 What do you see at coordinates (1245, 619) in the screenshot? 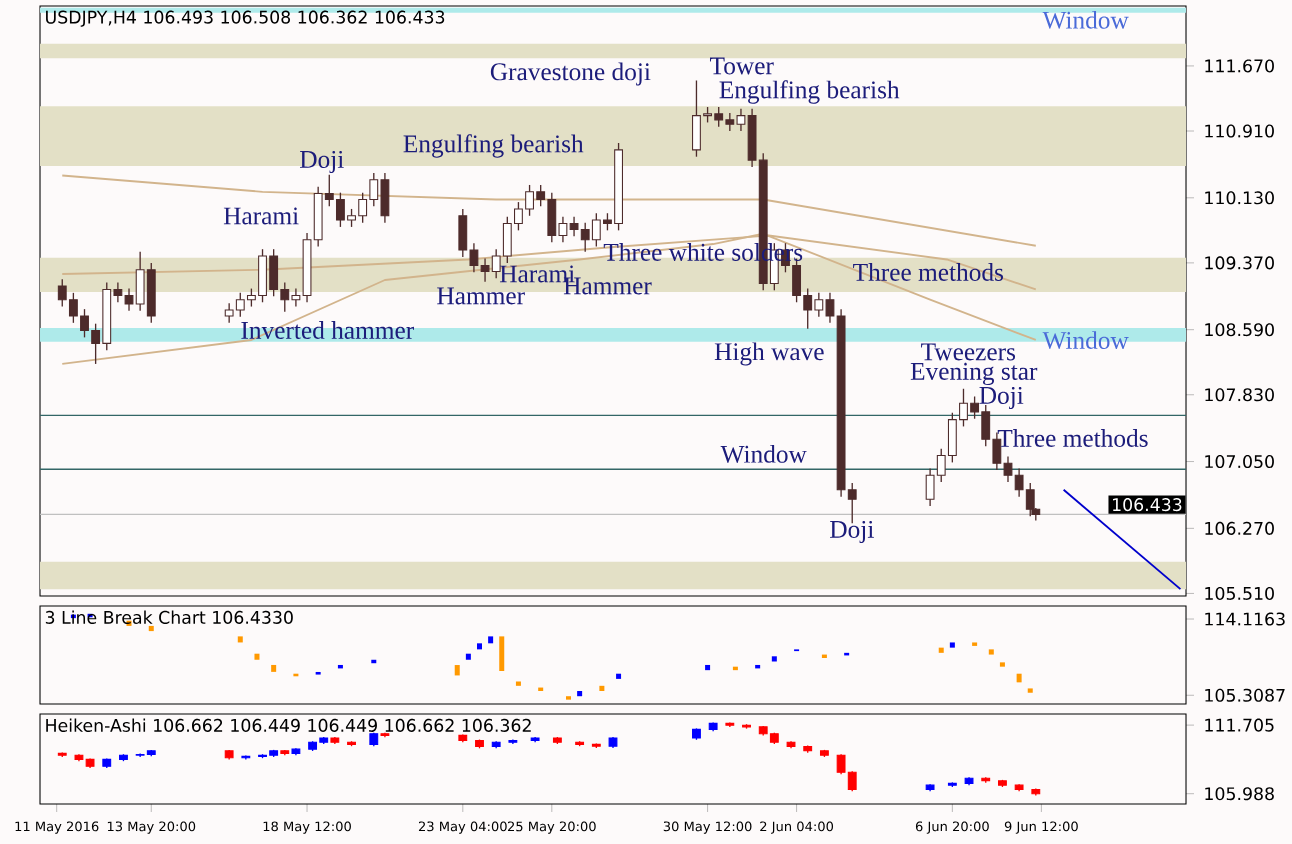
I see `y-tick-label: 114.1163` at bounding box center [1245, 619].